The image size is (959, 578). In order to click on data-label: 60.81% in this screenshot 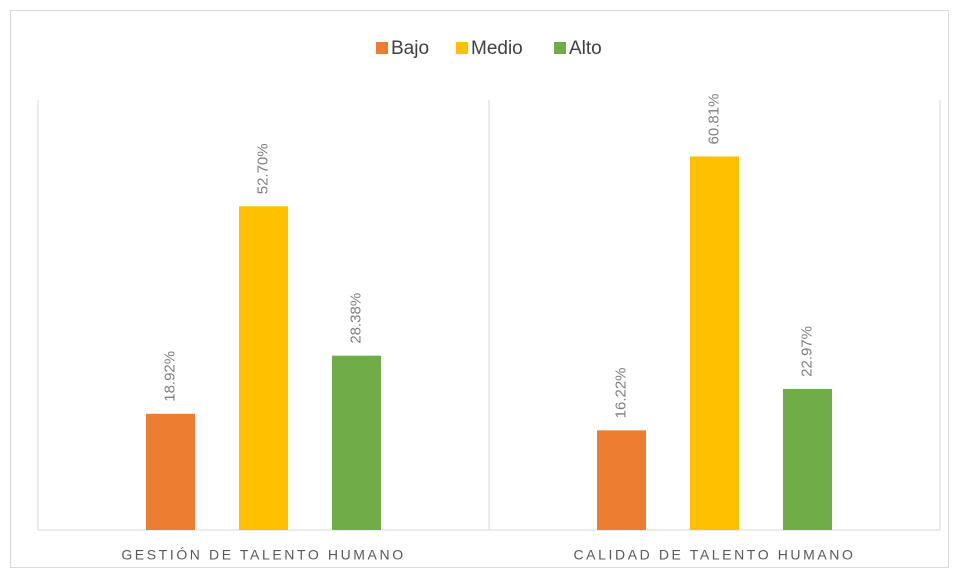, I will do `click(713, 119)`.